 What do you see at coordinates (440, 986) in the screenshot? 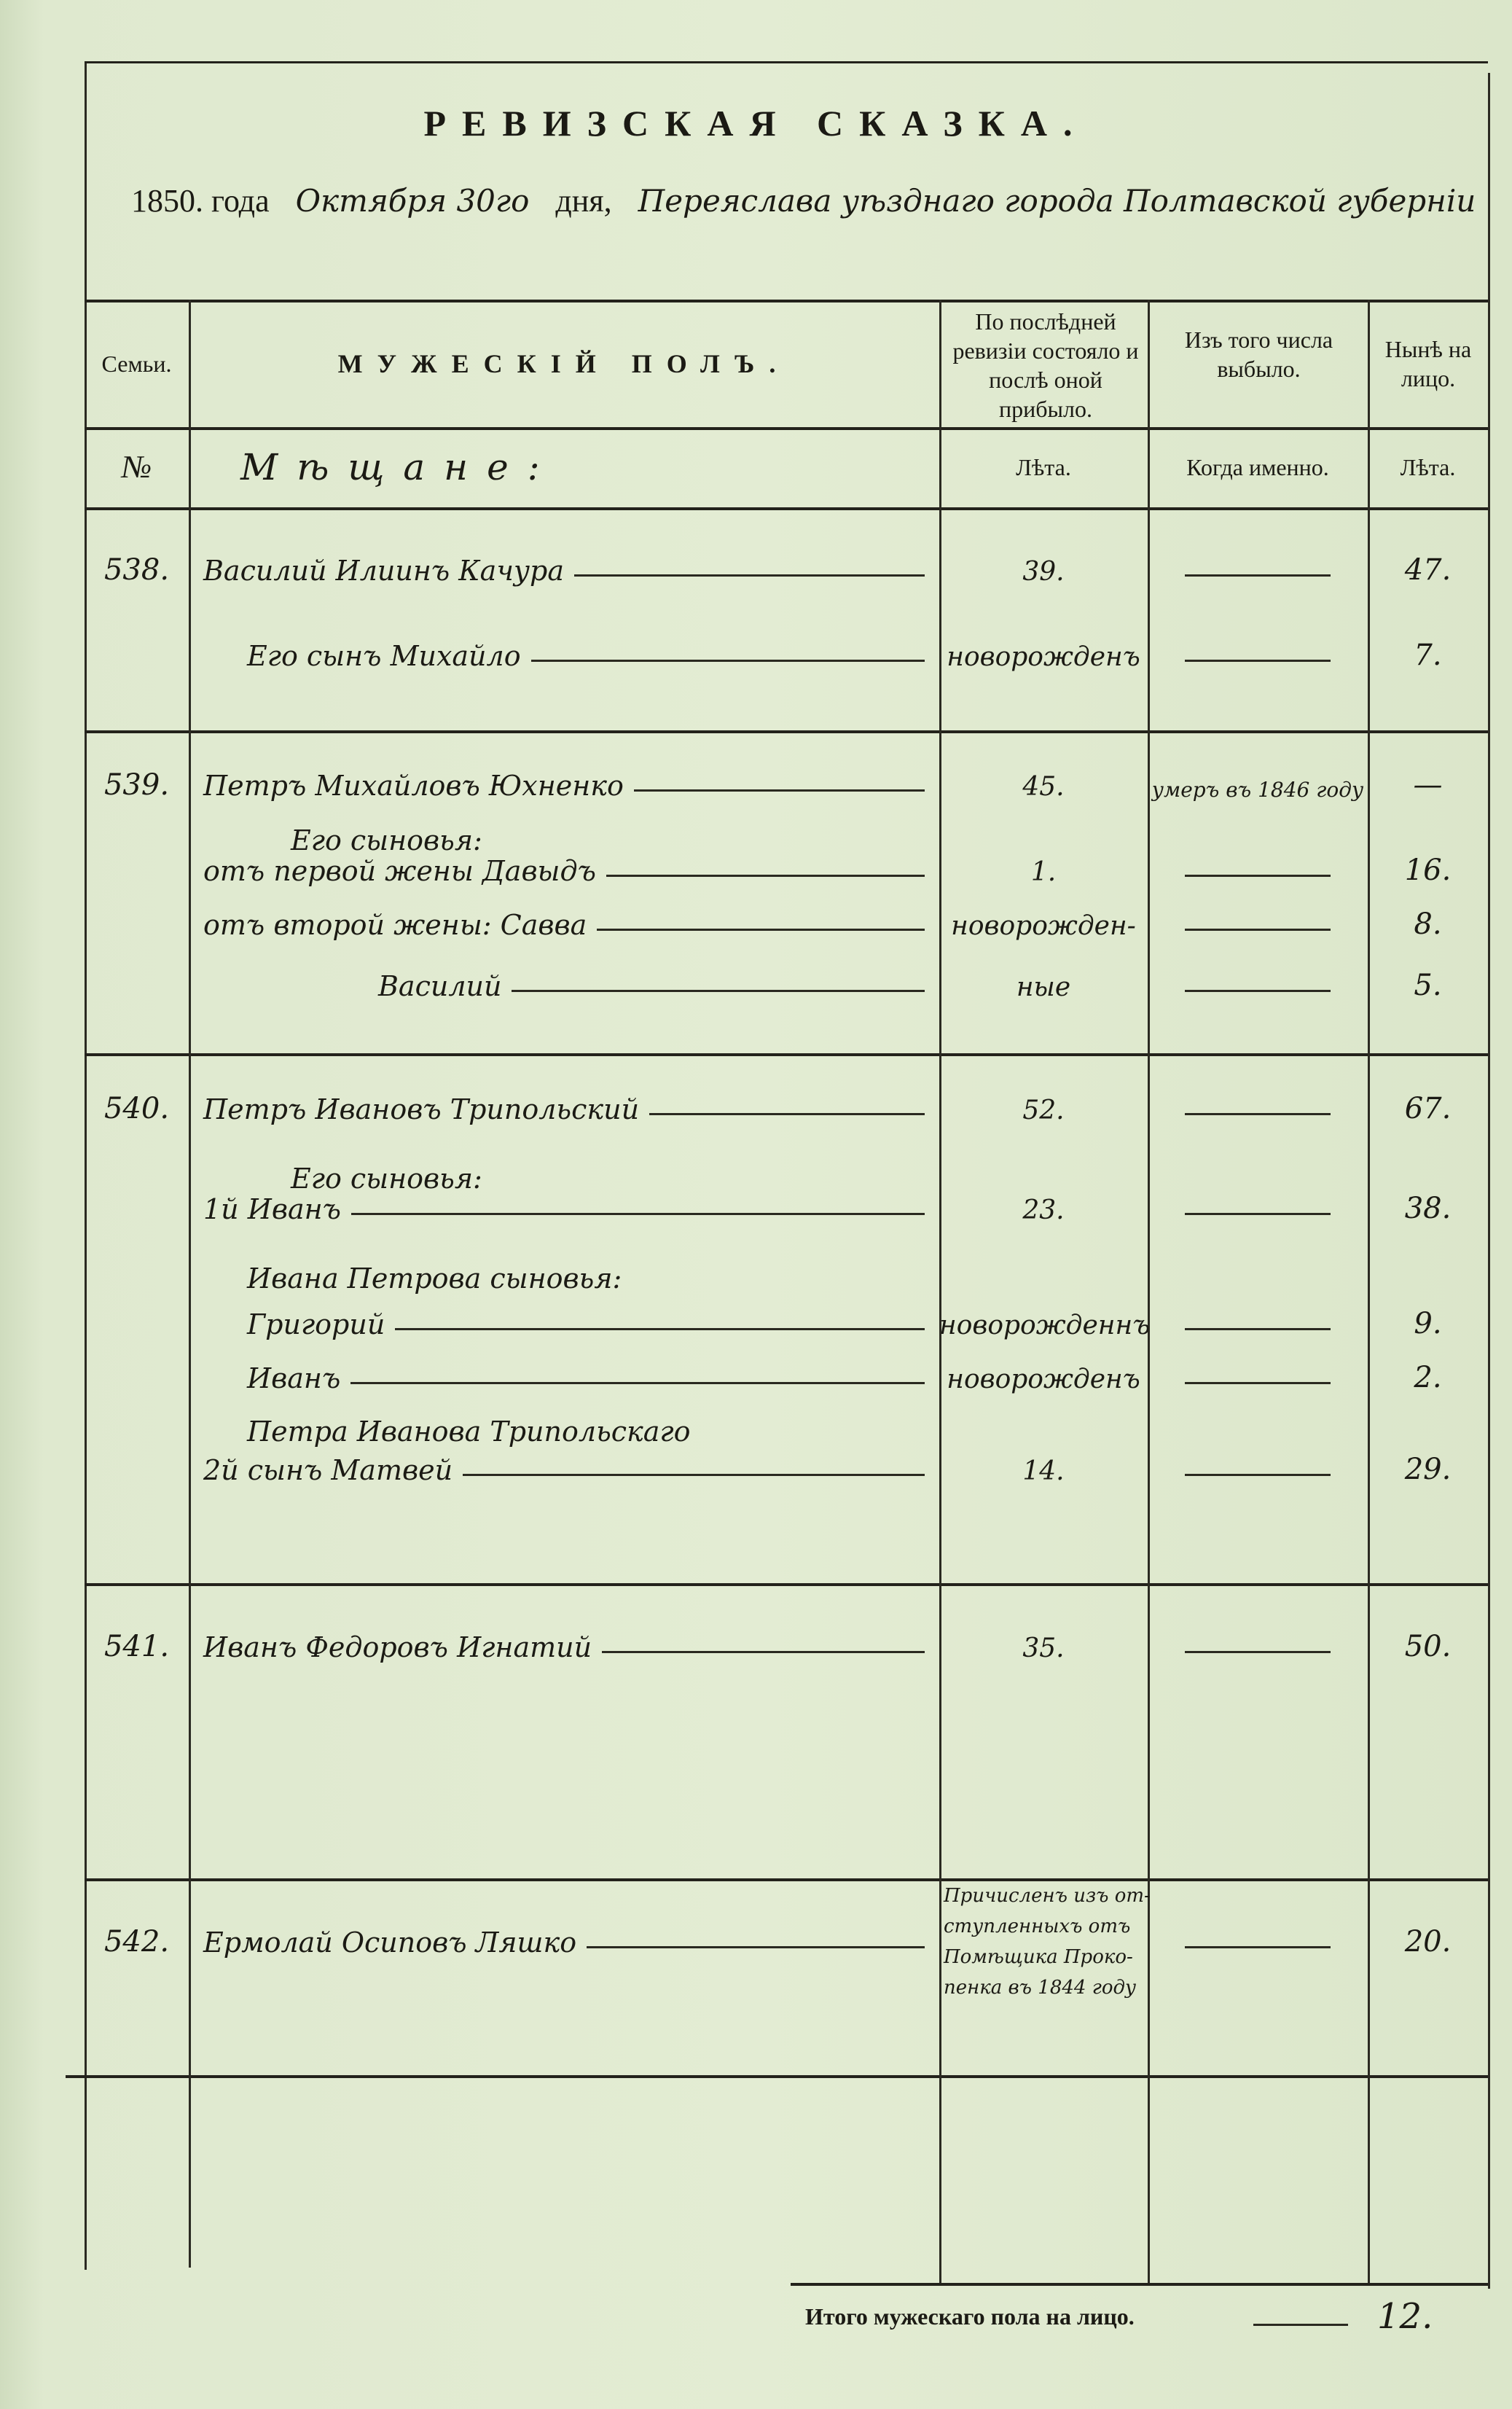
I see `person-name: Василий` at bounding box center [440, 986].